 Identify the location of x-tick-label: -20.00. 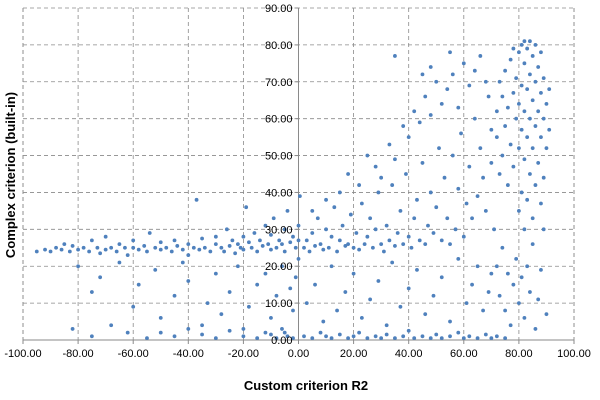
(243, 354).